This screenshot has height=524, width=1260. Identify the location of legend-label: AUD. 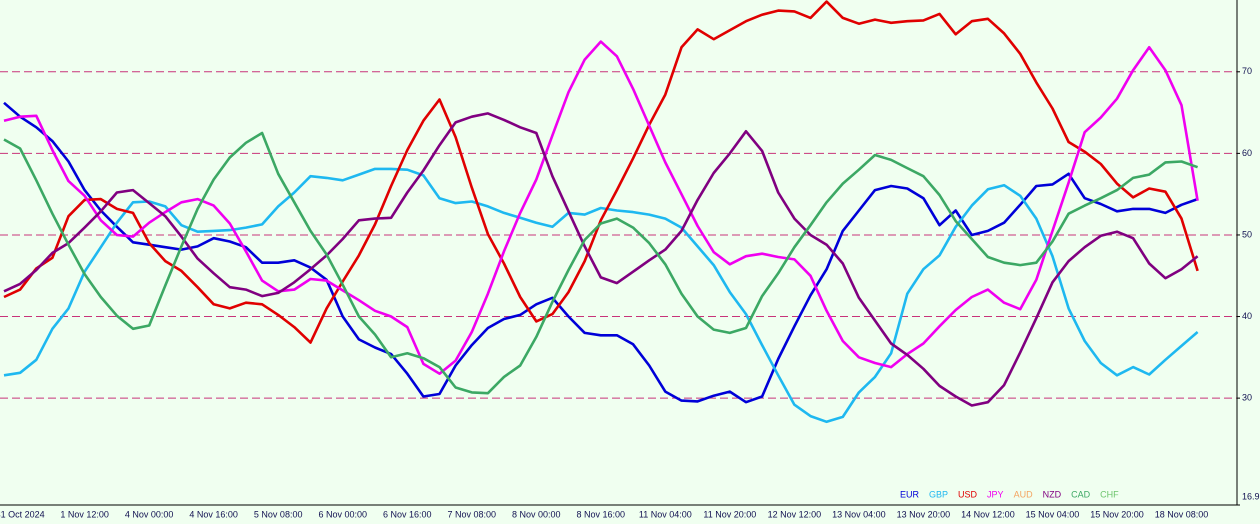
(1024, 494).